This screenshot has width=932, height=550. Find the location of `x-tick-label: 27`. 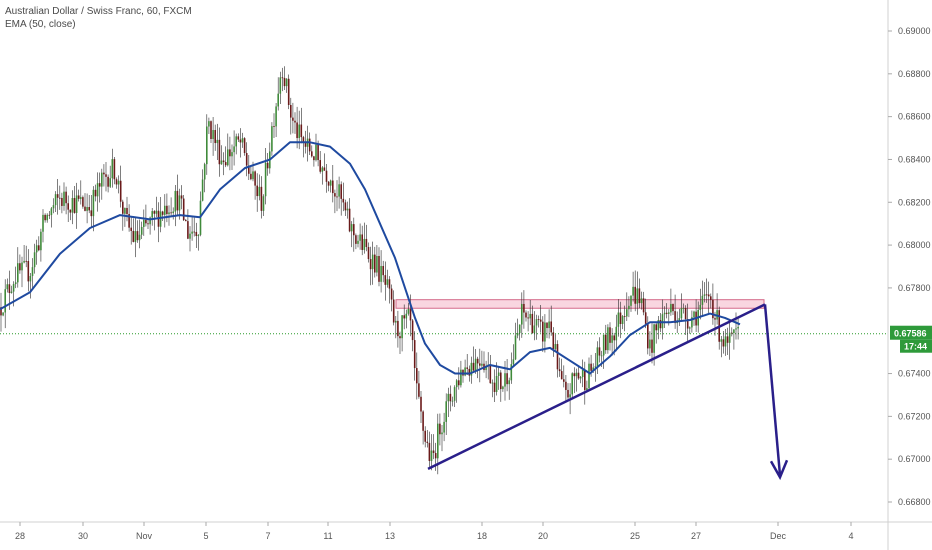

x-tick-label: 27 is located at coordinates (696, 536).